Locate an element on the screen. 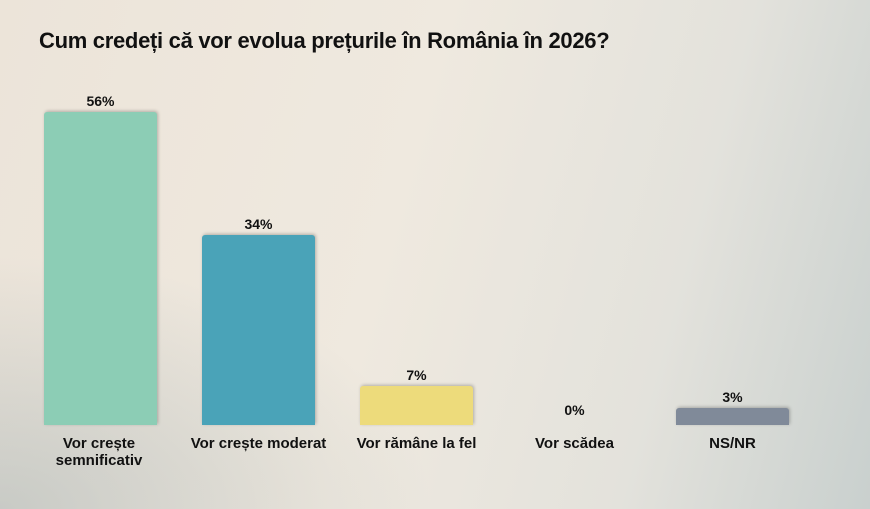 This screenshot has height=509, width=870. category-label: Vor rămâne la fel is located at coordinates (416, 443).